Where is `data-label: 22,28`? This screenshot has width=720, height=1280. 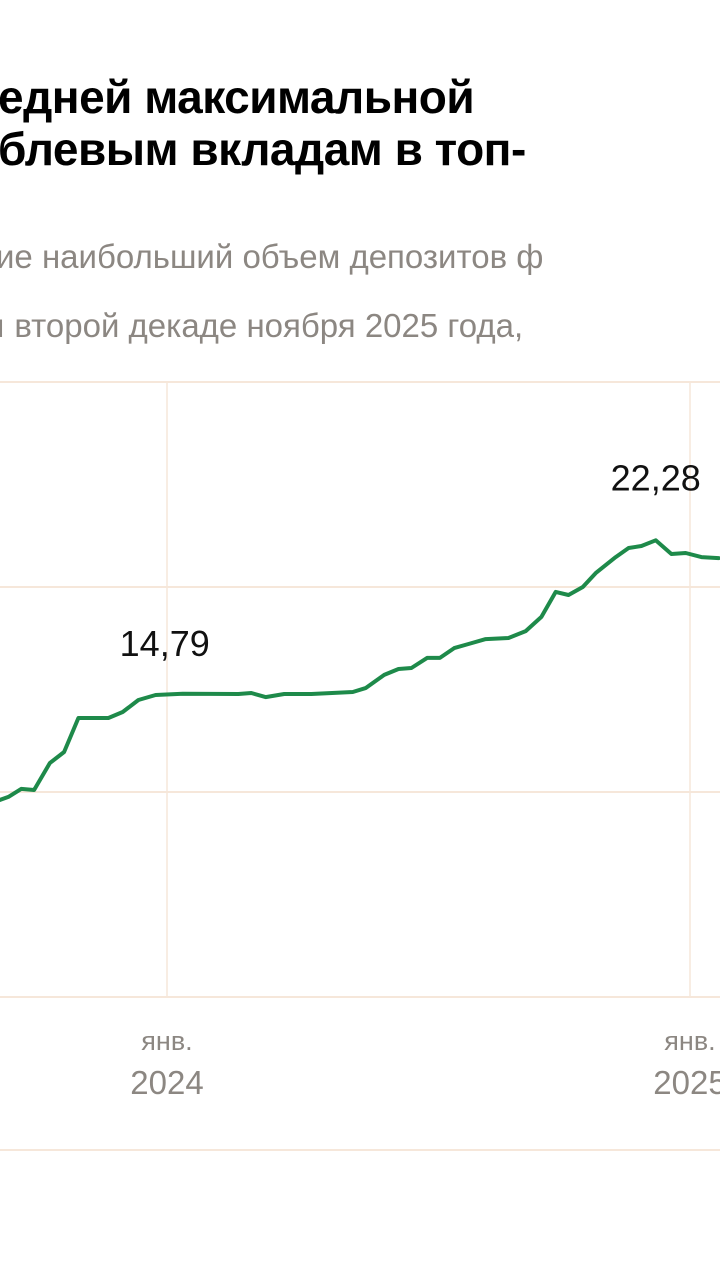
data-label: 22,28 is located at coordinates (656, 477).